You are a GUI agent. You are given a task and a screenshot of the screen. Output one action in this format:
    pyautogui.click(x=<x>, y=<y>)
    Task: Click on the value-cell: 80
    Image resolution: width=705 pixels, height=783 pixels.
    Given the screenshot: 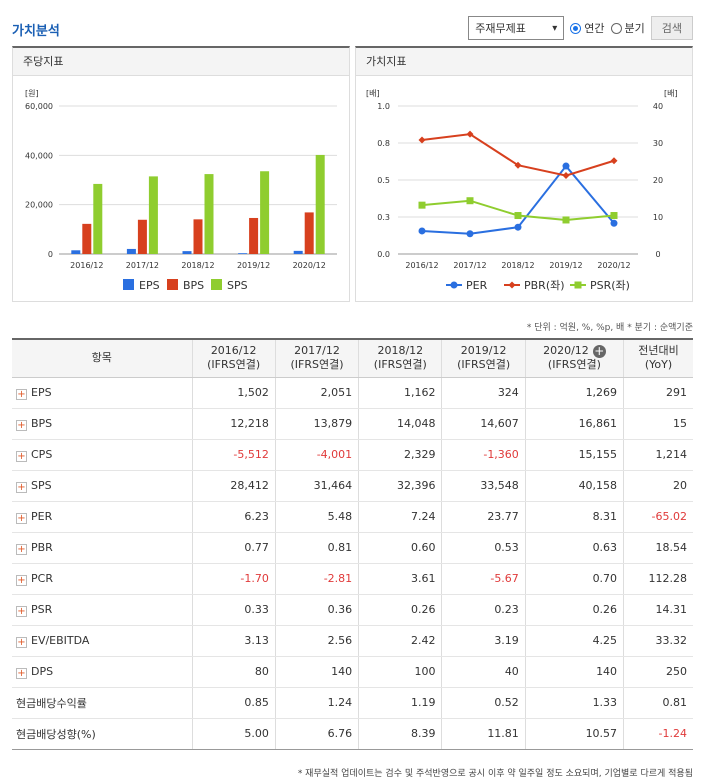 What is the action you would take?
    pyautogui.click(x=233, y=672)
    